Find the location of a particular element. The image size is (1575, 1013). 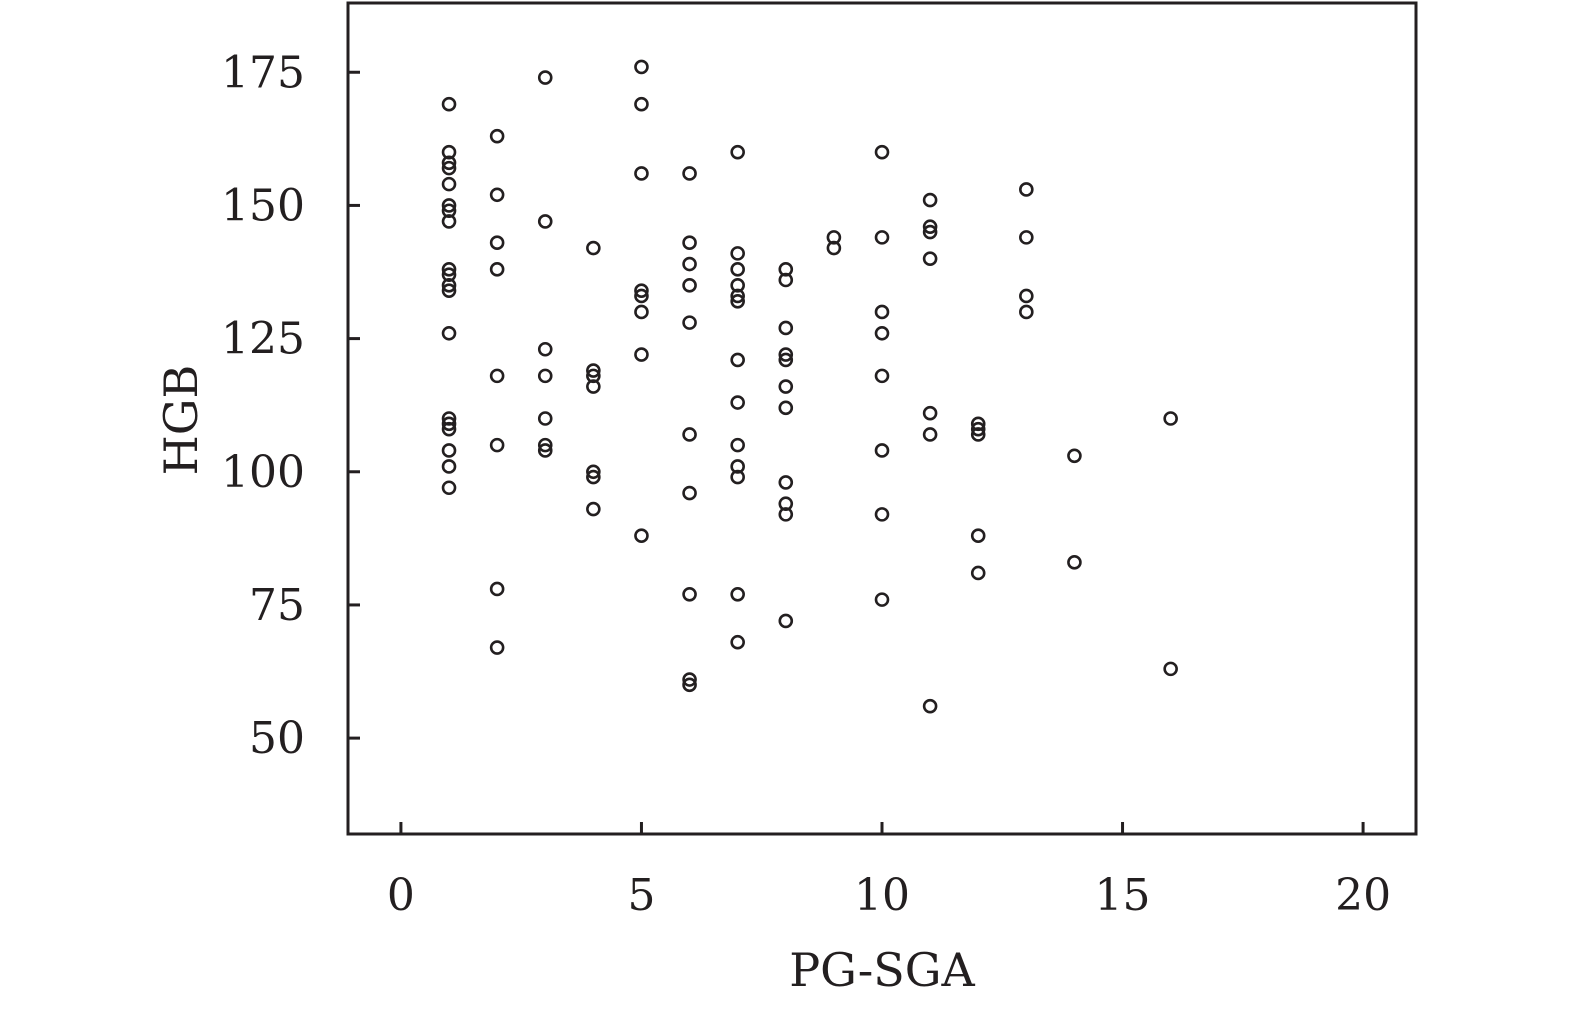

y-tick-label: 75 is located at coordinates (277, 605).